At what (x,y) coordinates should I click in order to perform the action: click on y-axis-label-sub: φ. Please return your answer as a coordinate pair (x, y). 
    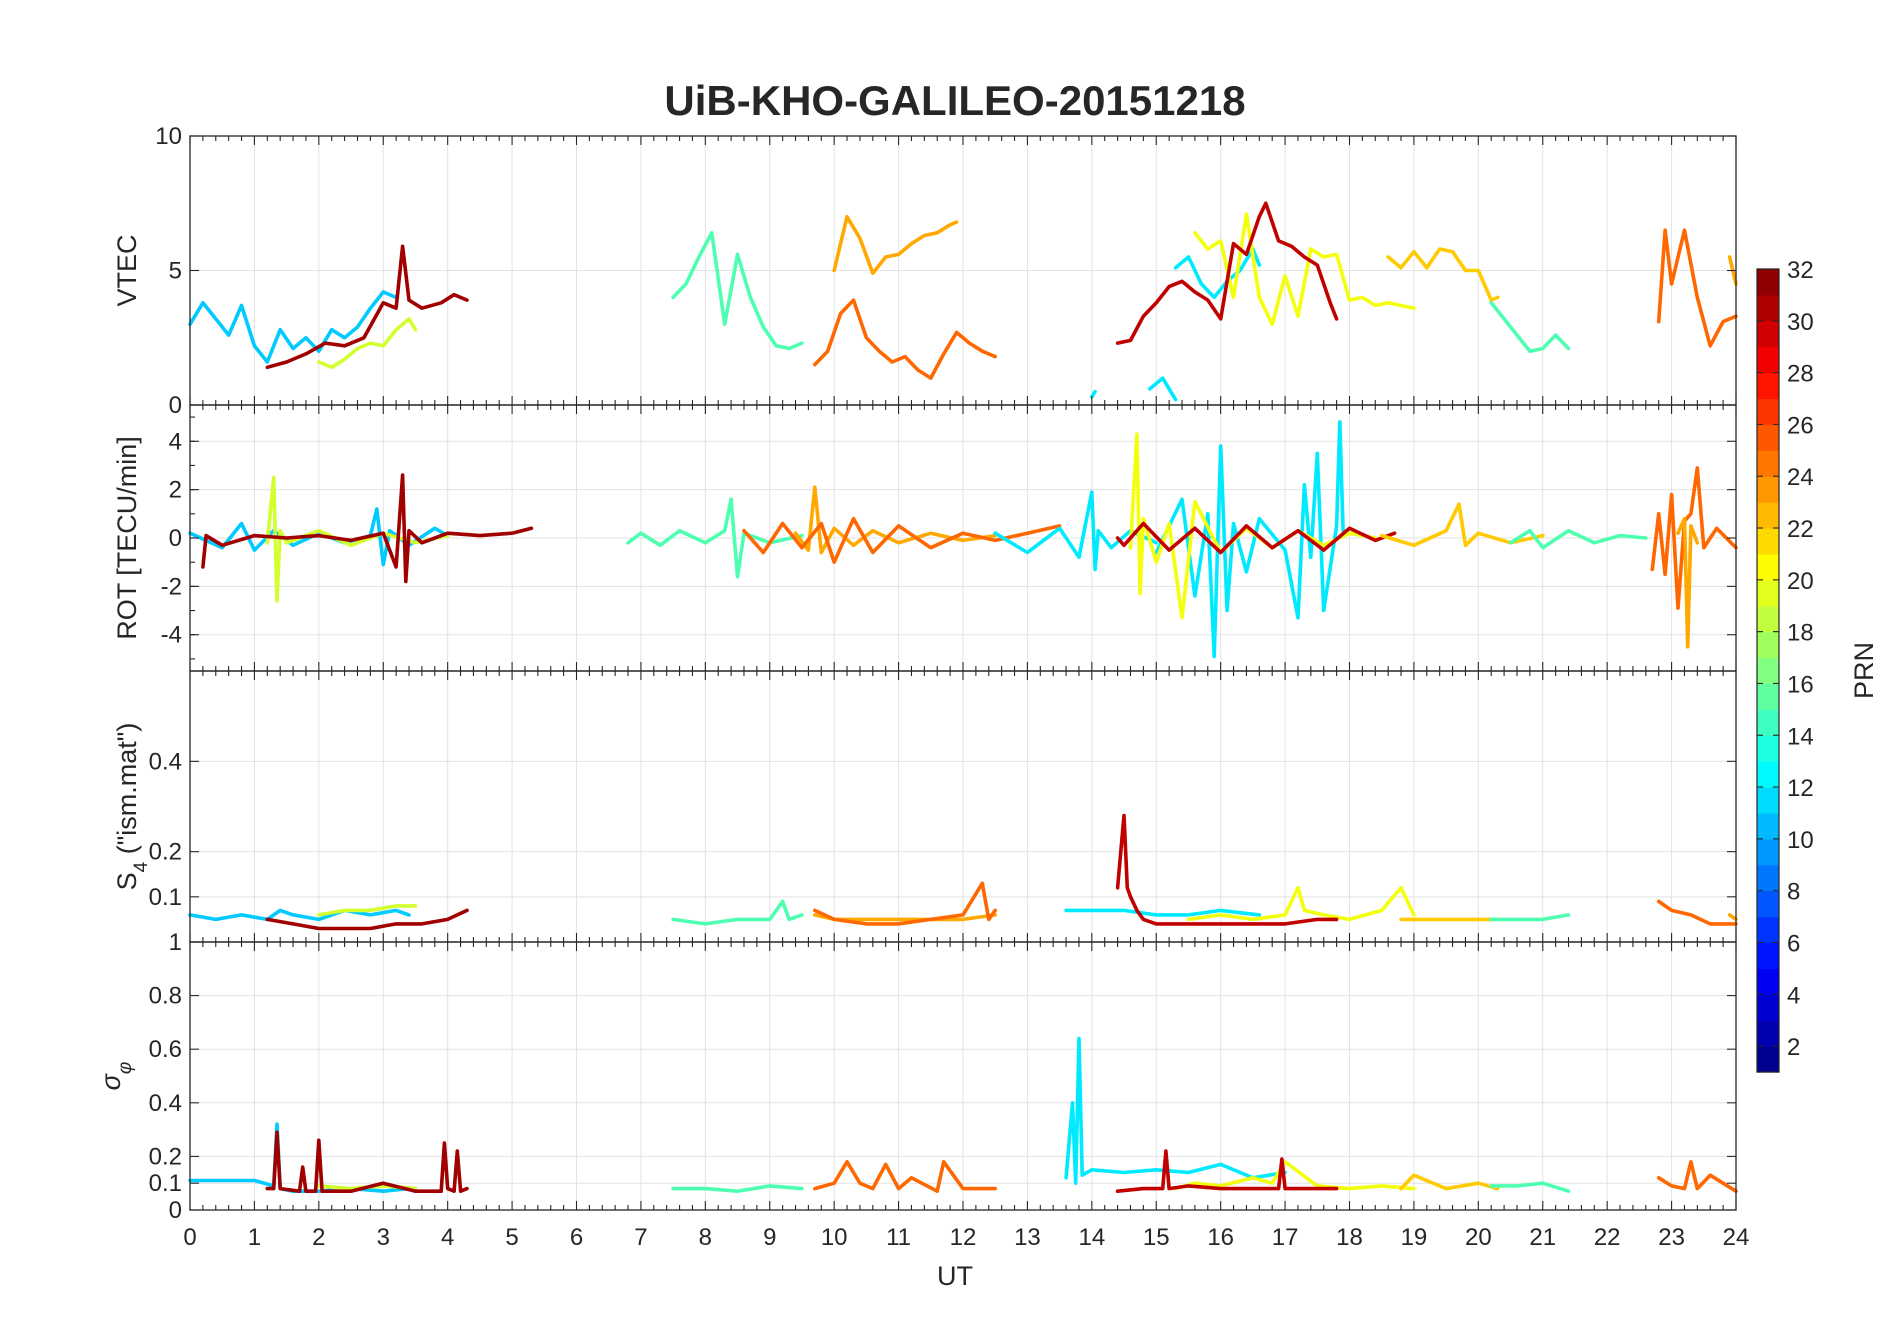
    Looking at the image, I should click on (125, 1068).